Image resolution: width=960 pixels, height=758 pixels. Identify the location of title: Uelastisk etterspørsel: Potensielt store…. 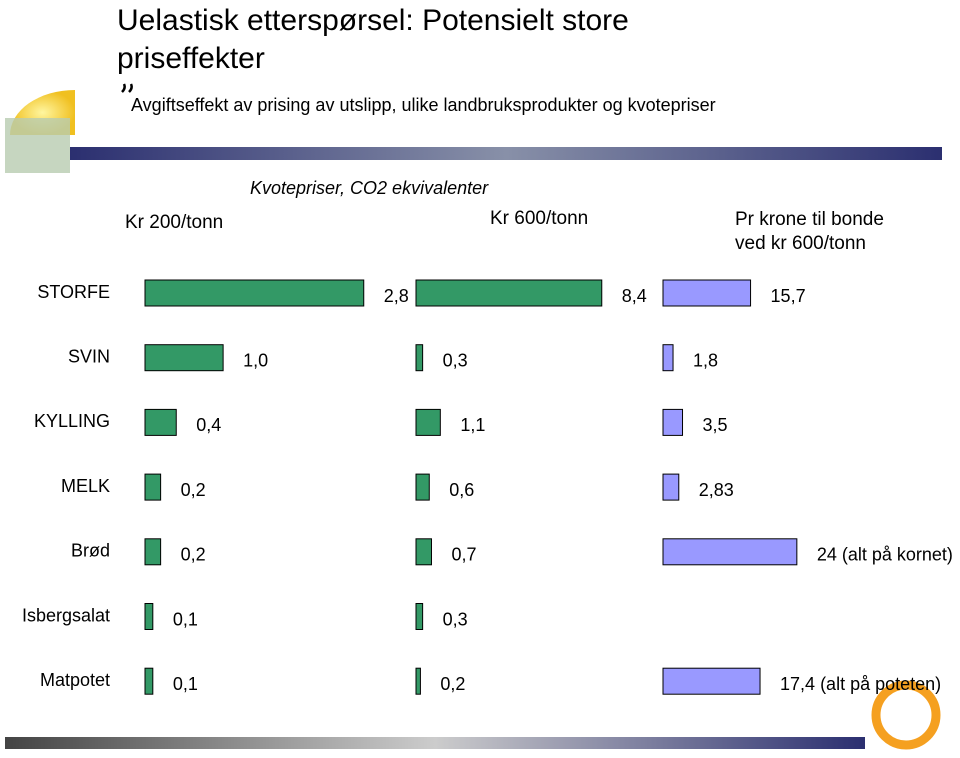
(373, 39).